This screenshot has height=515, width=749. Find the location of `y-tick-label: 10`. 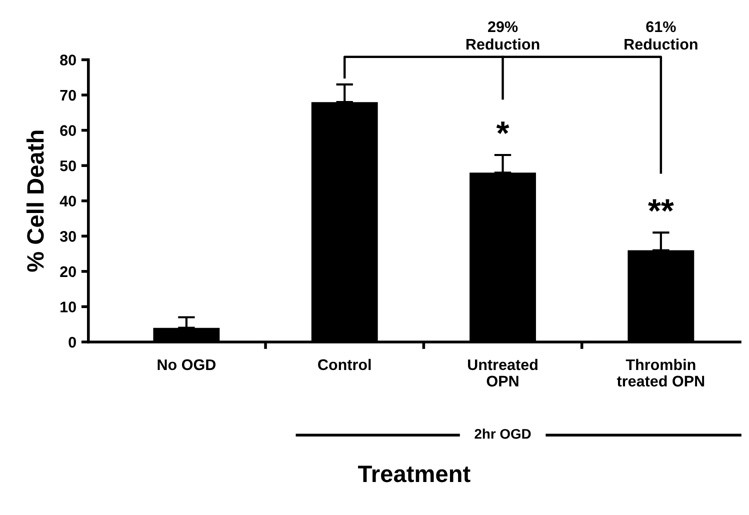

y-tick-label: 10 is located at coordinates (68, 307).